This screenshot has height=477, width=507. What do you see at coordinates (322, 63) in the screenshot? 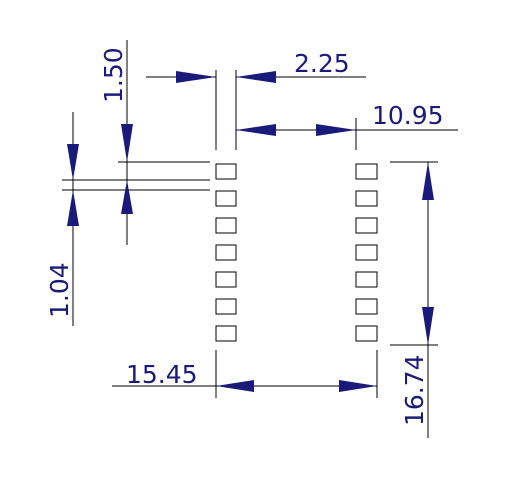
I see `dimension-label: 2.25` at bounding box center [322, 63].